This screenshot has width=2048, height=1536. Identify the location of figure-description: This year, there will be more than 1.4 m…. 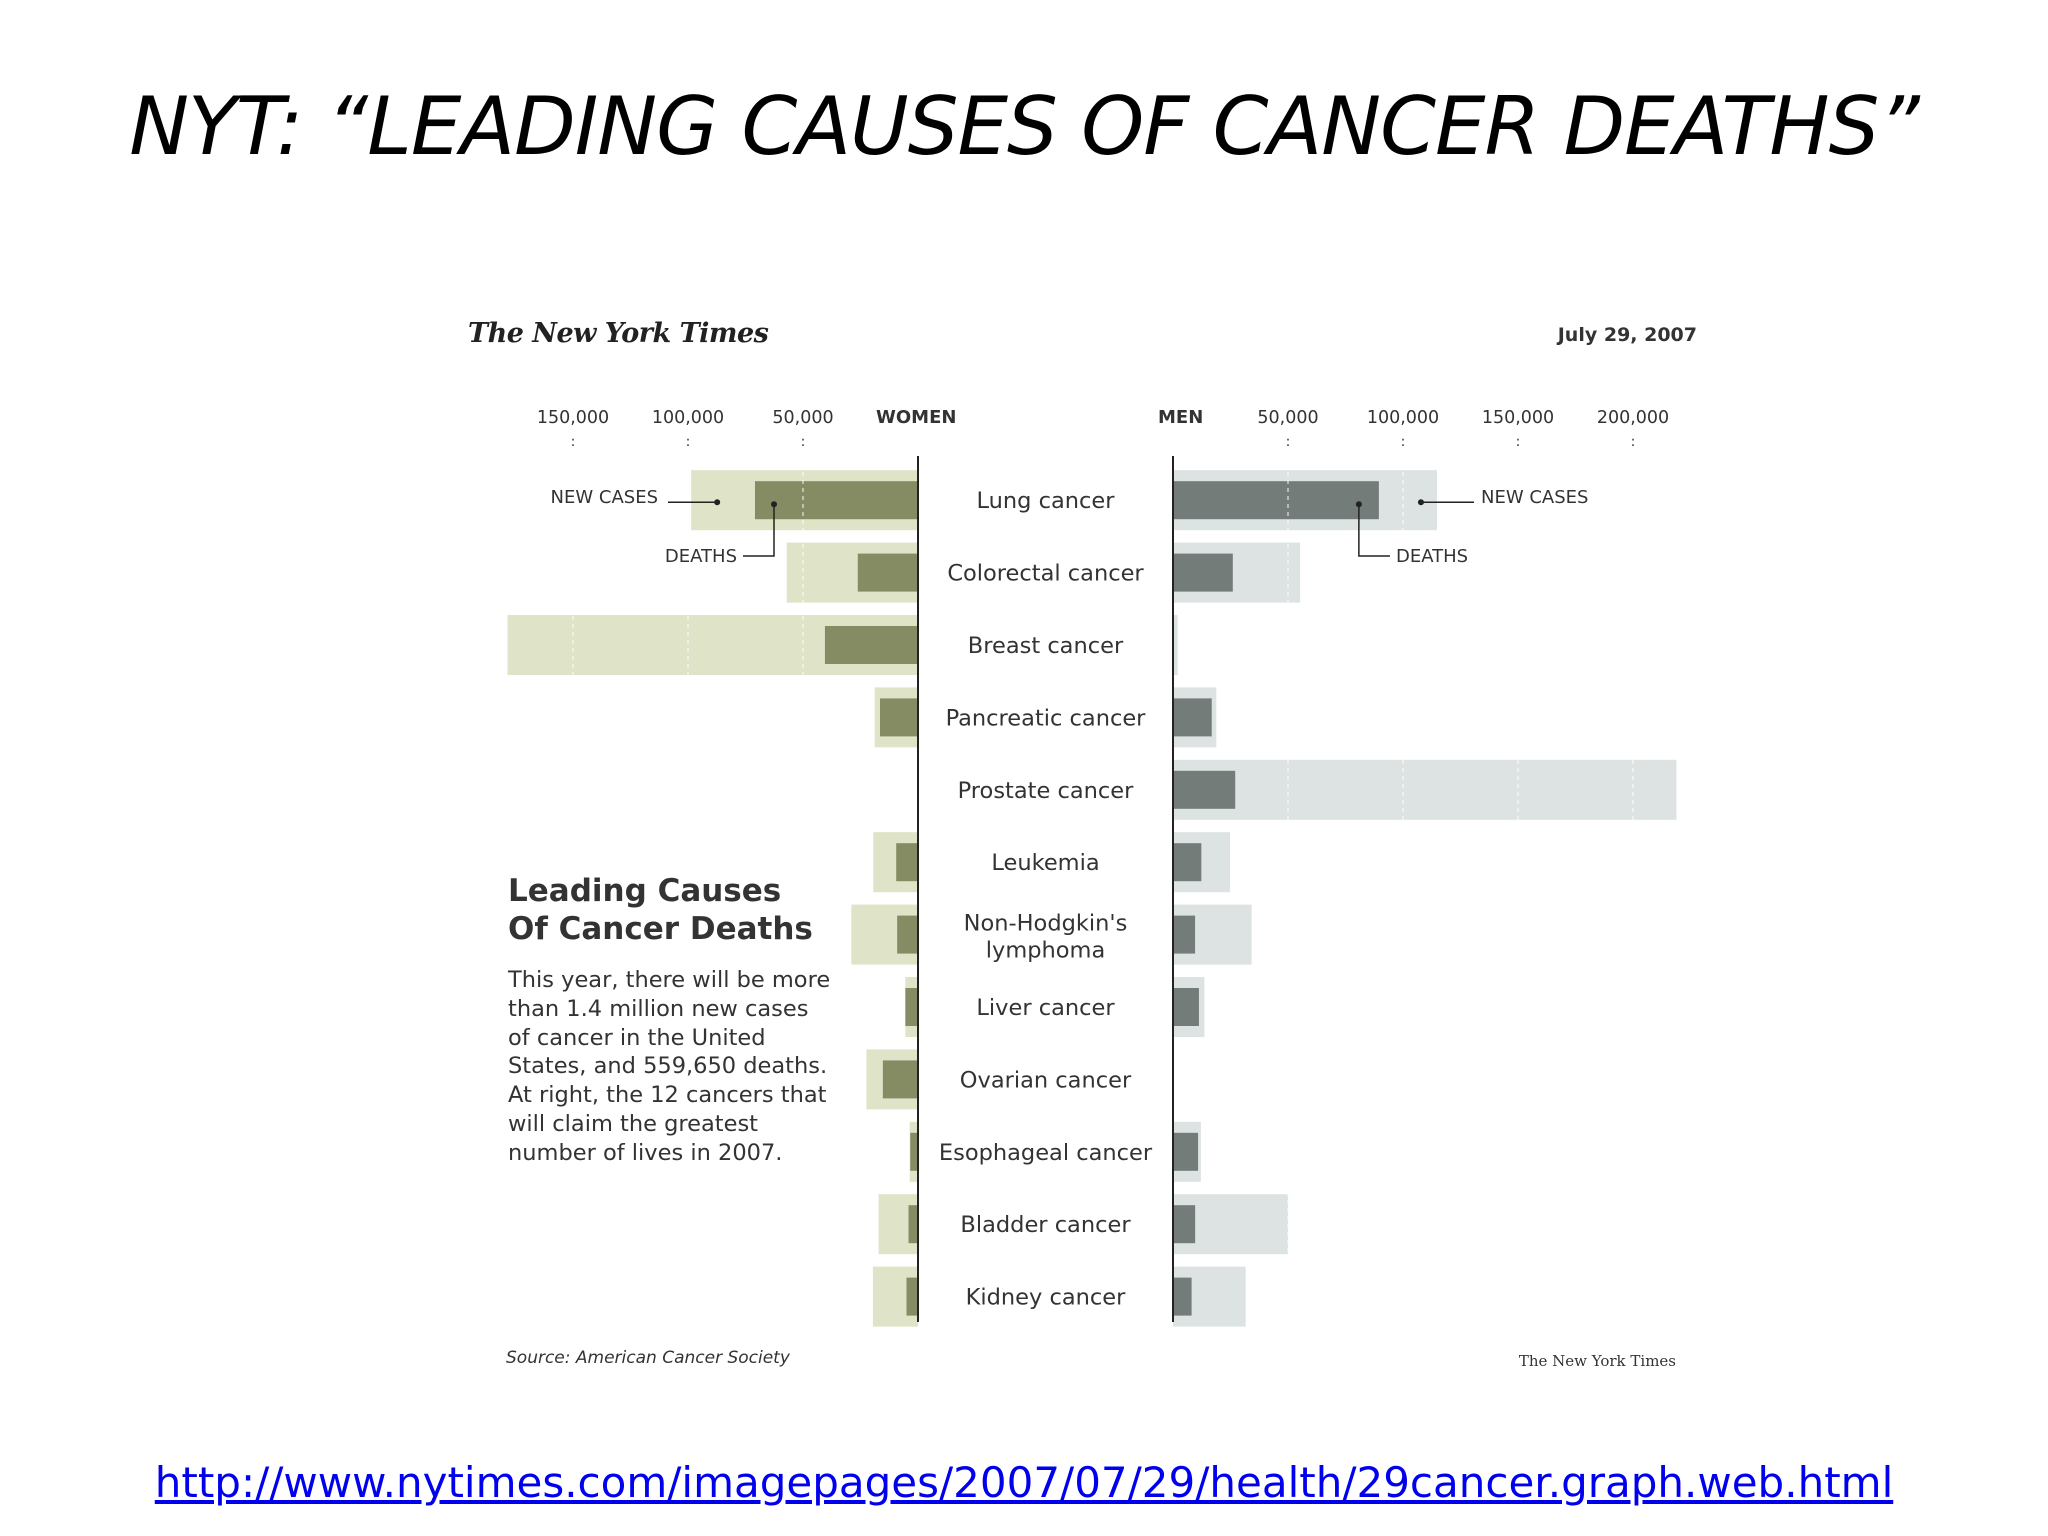
(678, 1067).